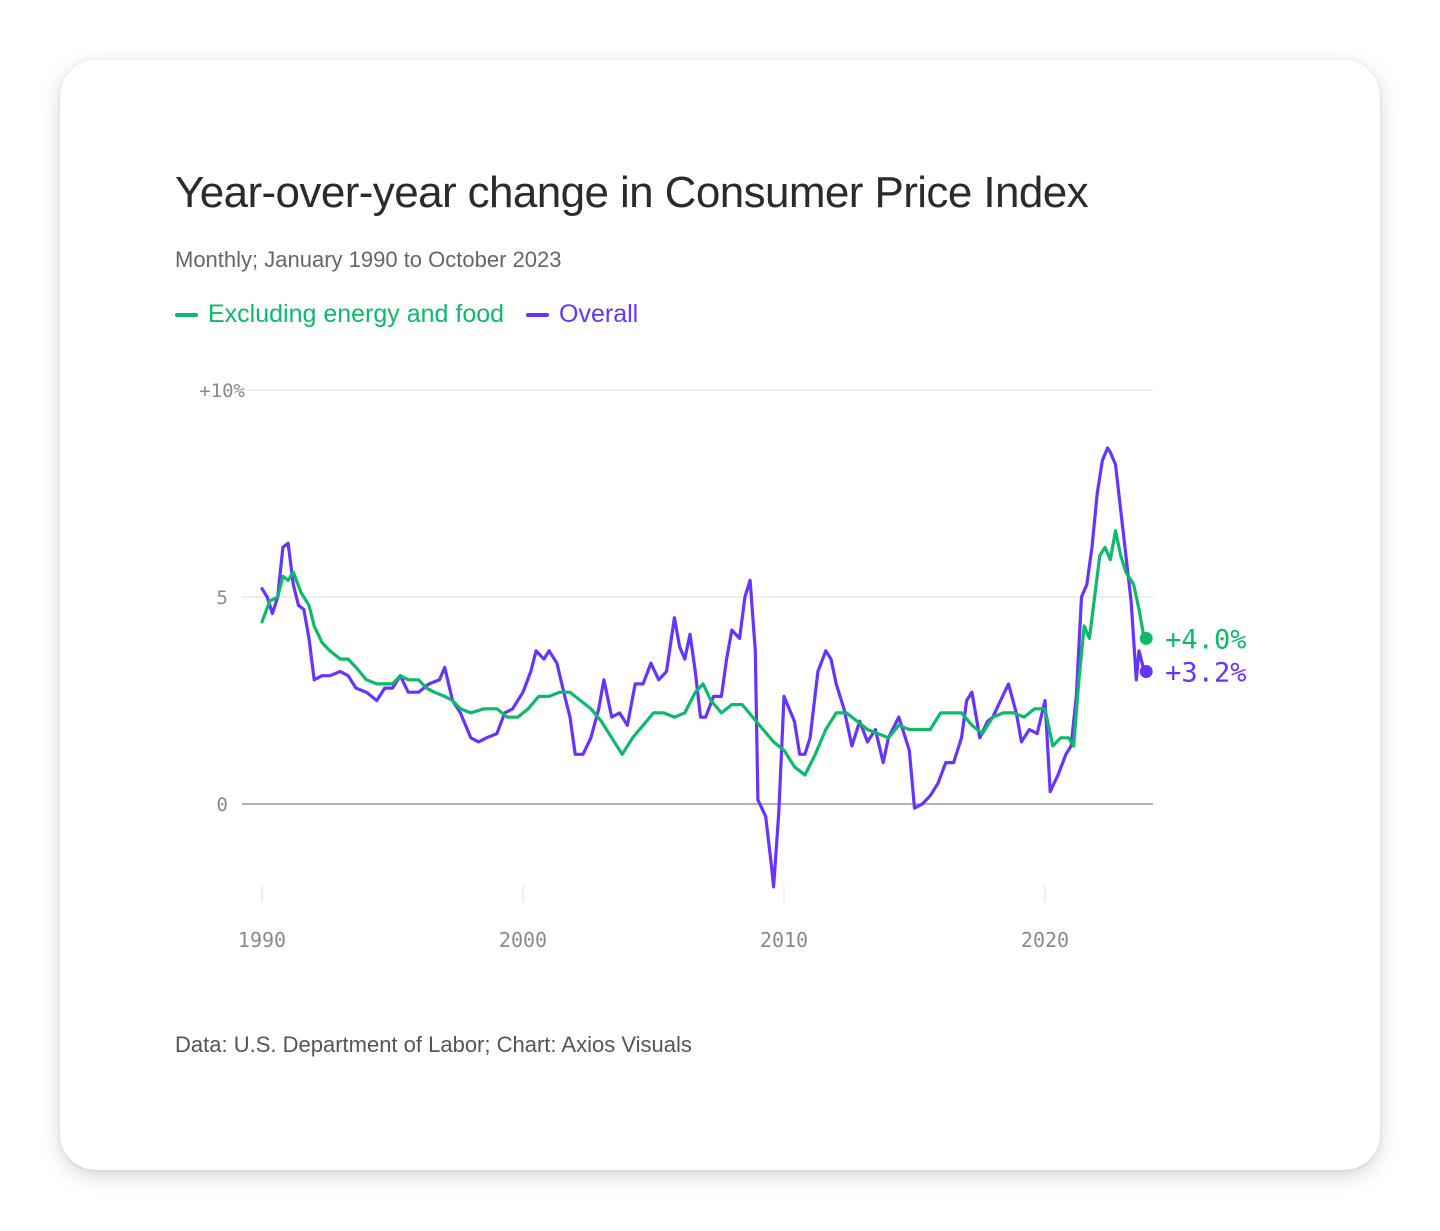  Describe the element at coordinates (368, 259) in the screenshot. I see `chart-subtitle: Monthly; January 1990 to October 2023` at that location.